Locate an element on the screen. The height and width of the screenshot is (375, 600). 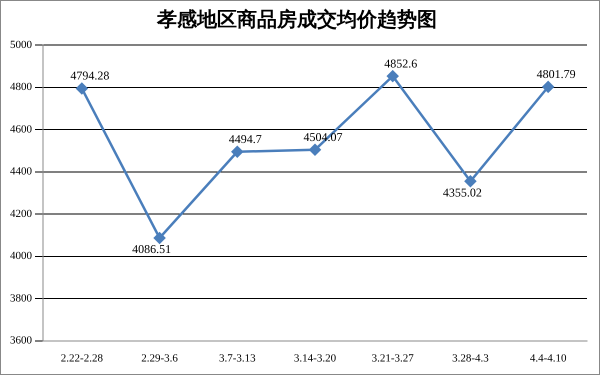
x-tick-label: 2.22-2.28 is located at coordinates (82, 358).